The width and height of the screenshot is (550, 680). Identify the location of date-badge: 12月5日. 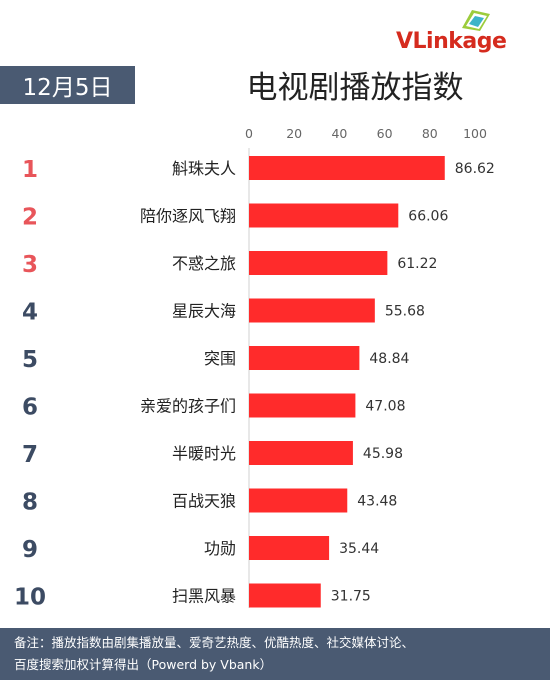
(67, 85).